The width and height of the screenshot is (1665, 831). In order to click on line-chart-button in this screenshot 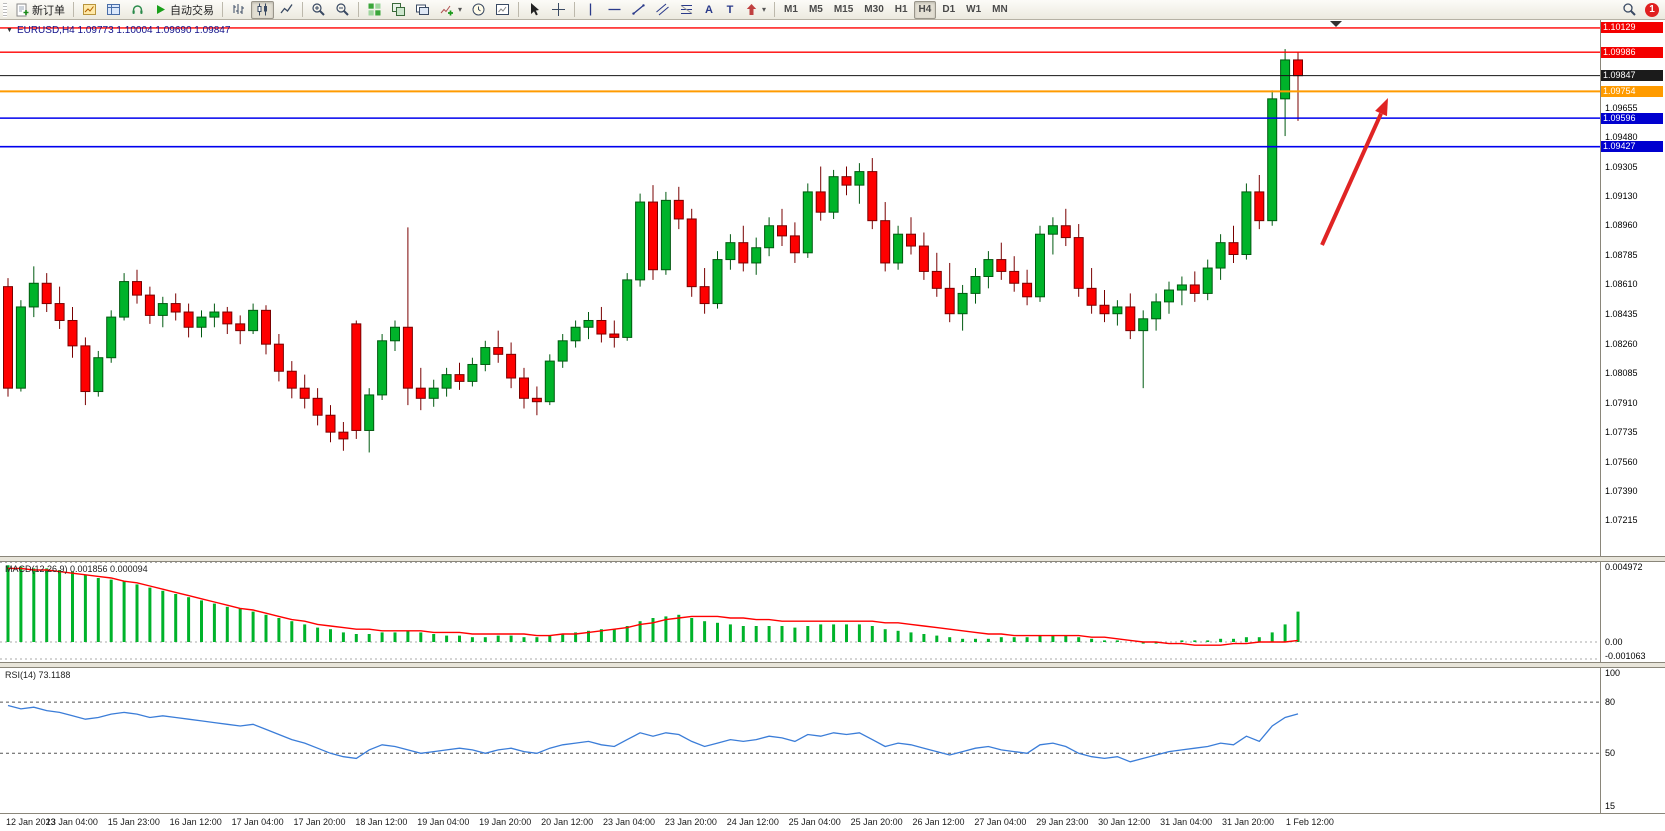, I will do `click(286, 10)`.